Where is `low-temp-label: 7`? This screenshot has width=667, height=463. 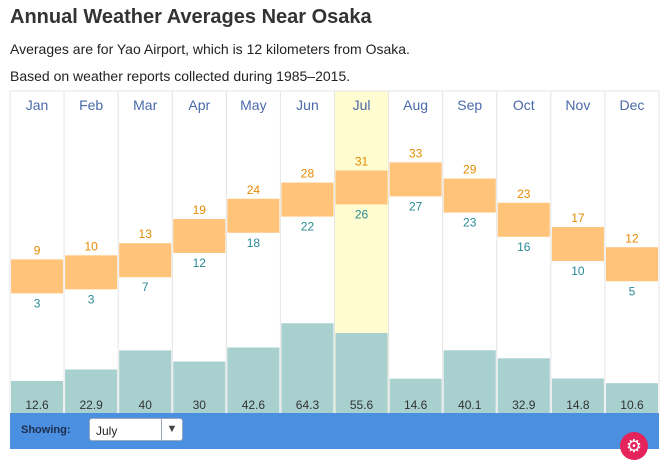
low-temp-label: 7 is located at coordinates (145, 287).